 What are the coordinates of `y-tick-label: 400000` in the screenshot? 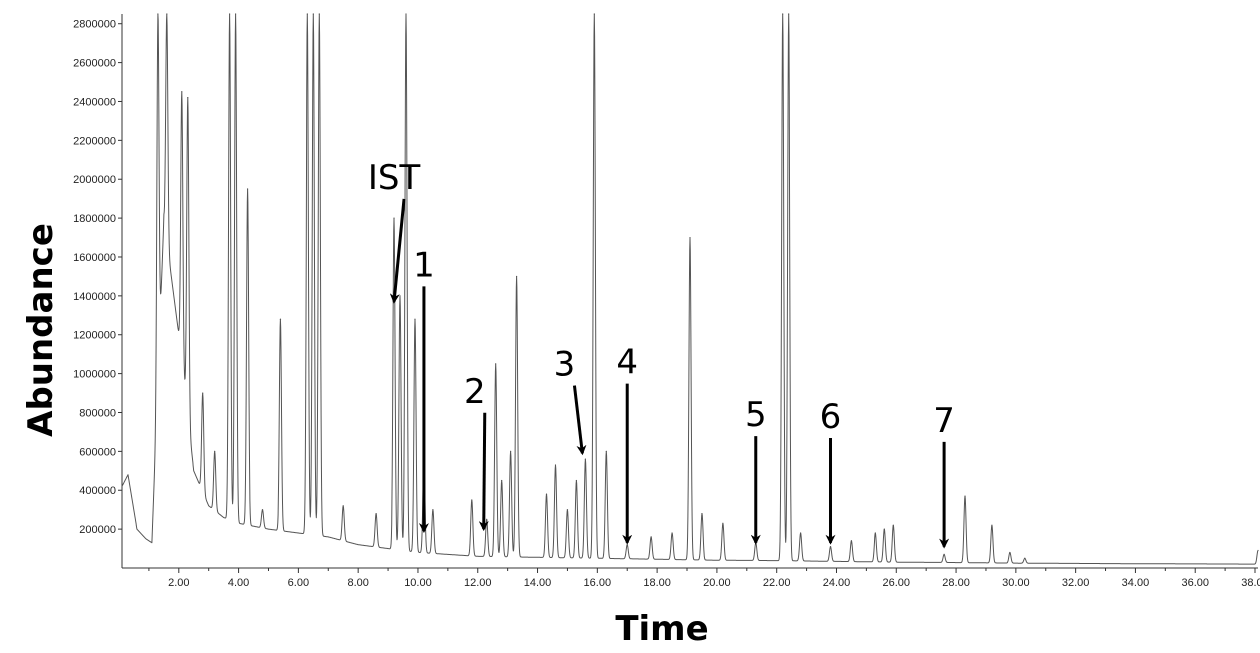 It's located at (97, 491).